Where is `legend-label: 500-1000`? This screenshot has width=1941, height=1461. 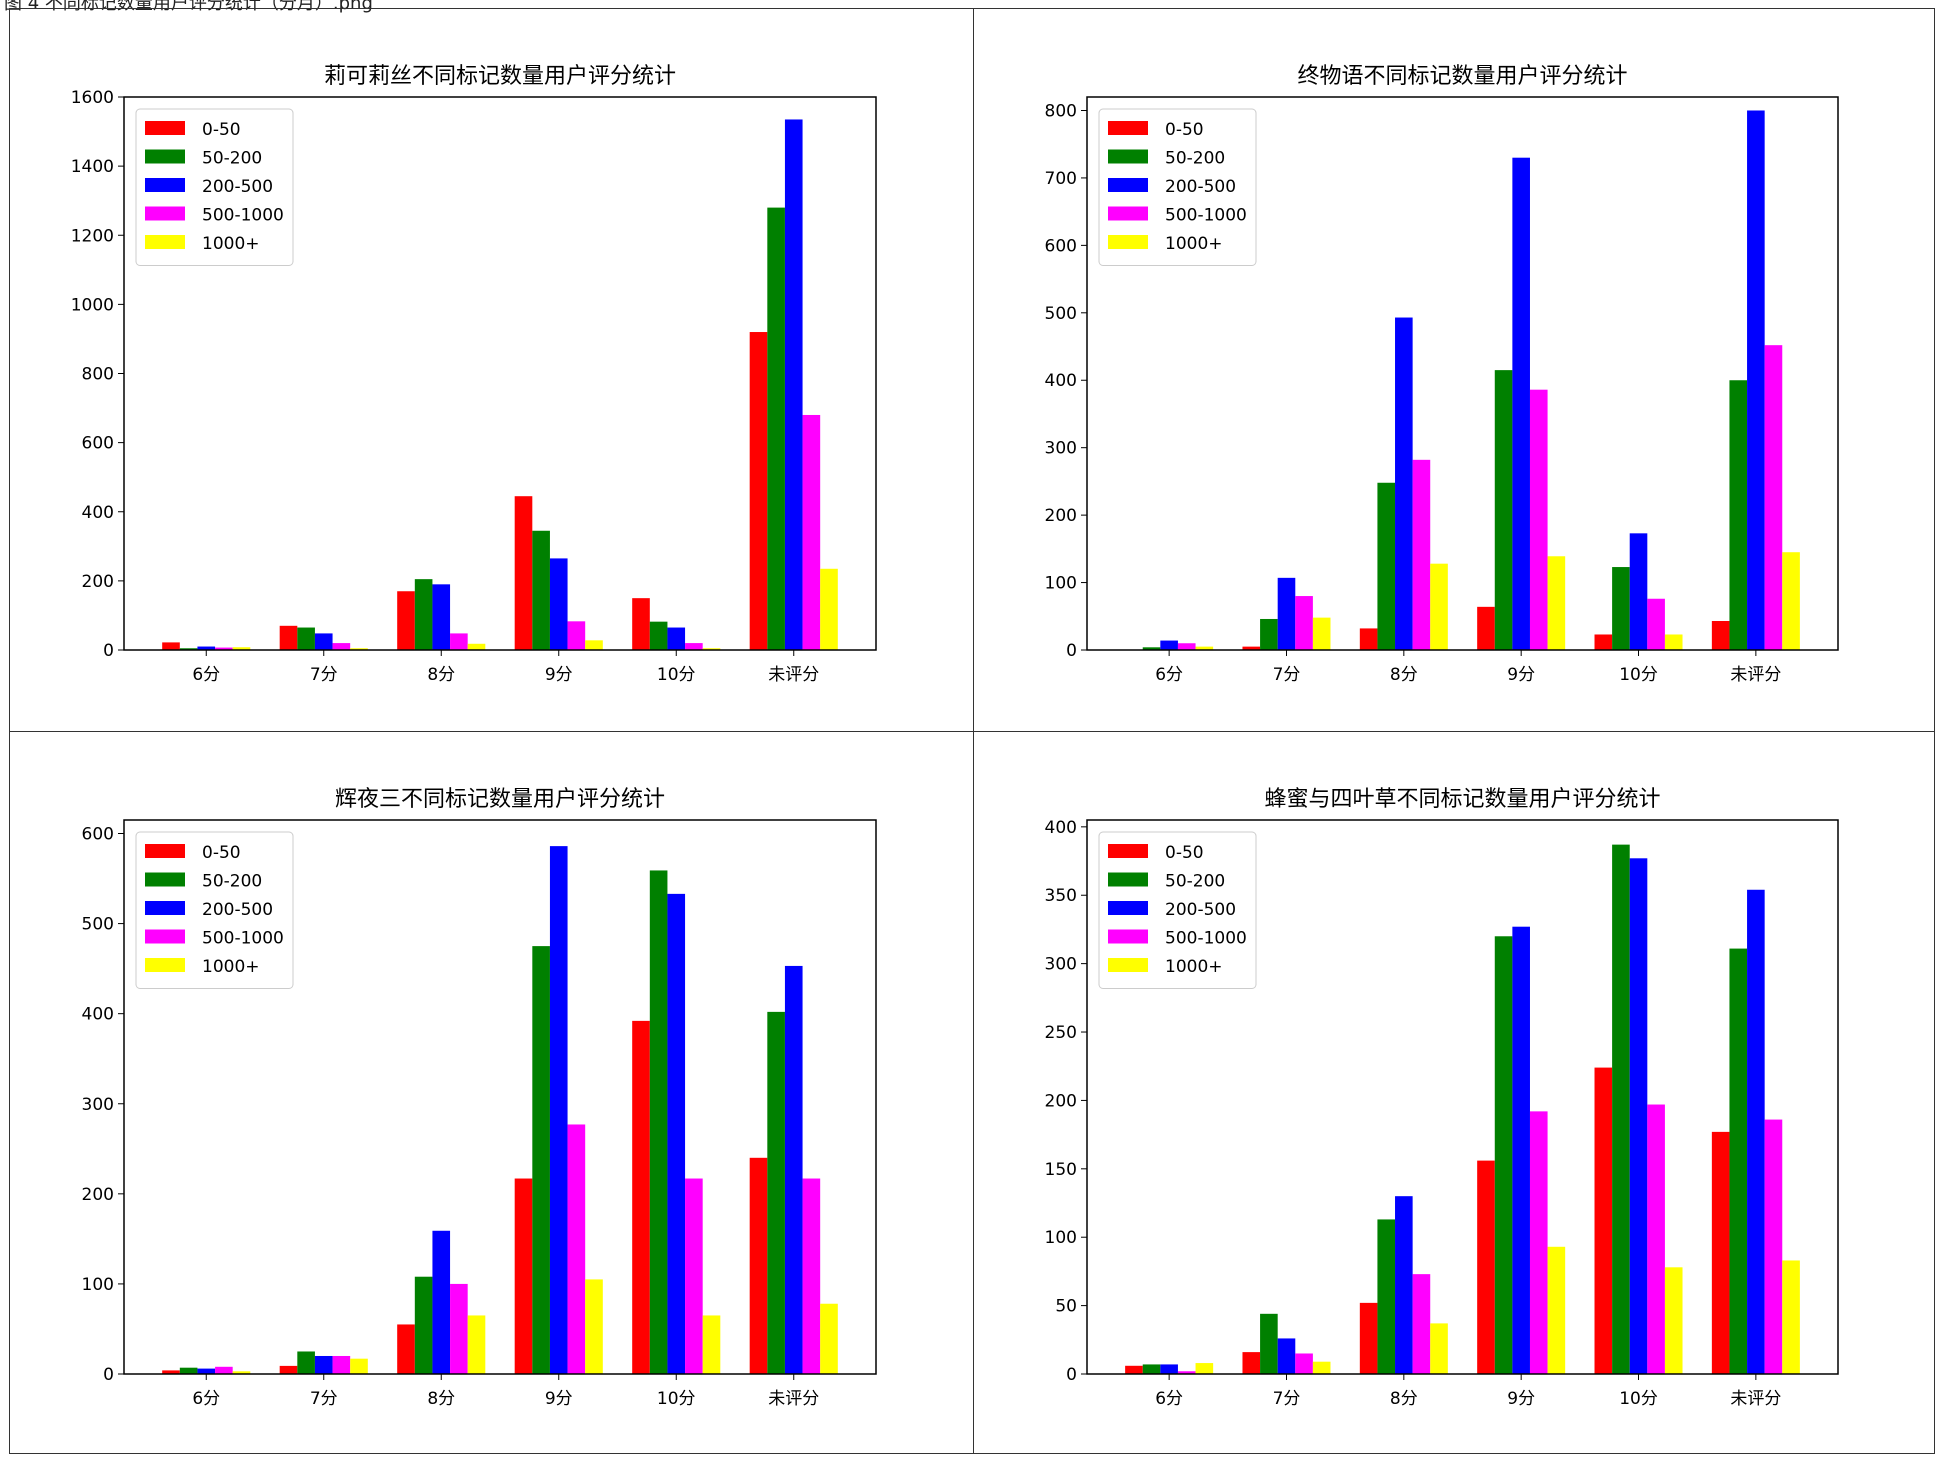 legend-label: 500-1000 is located at coordinates (1206, 216).